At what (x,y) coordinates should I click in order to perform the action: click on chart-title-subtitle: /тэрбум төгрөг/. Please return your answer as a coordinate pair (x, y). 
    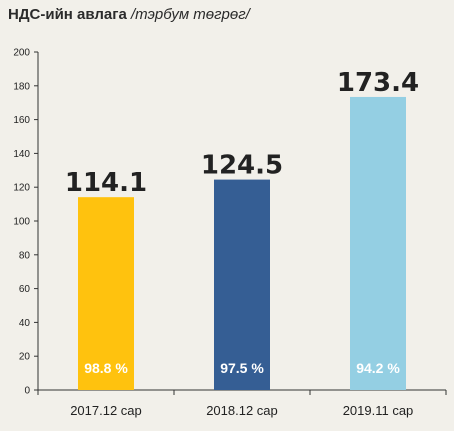
    Looking at the image, I should click on (190, 14).